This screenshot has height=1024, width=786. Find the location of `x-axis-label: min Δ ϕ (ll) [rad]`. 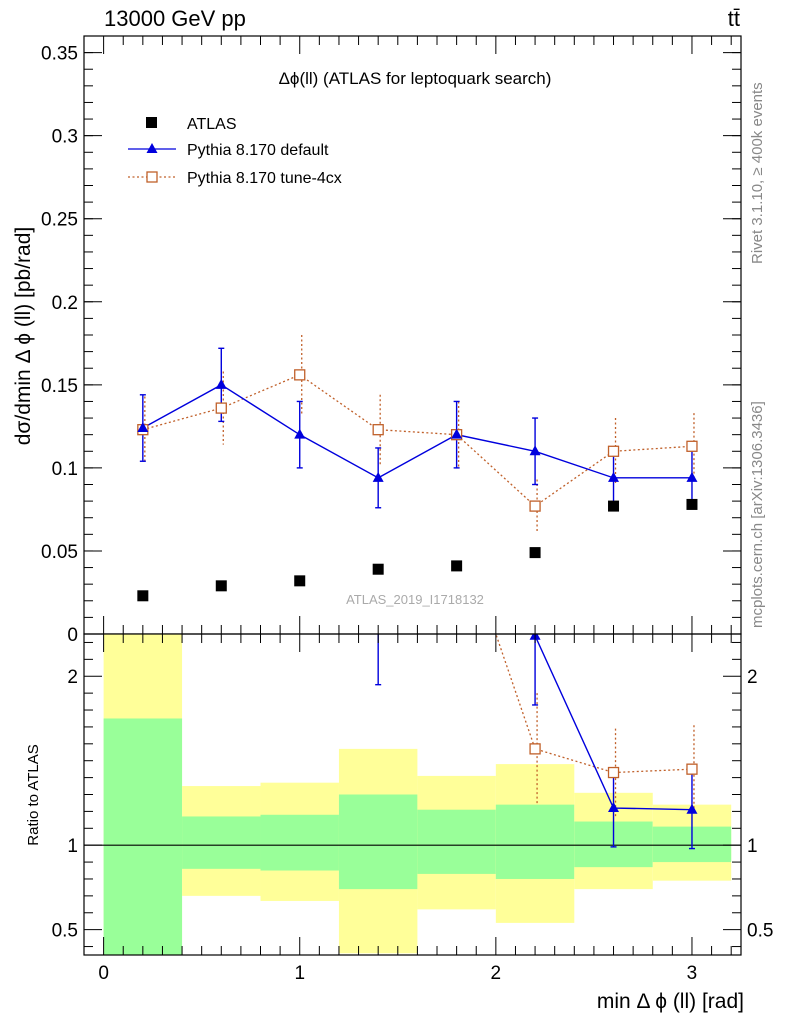

x-axis-label: min Δ ϕ (ll) [rad] is located at coordinates (670, 1001).